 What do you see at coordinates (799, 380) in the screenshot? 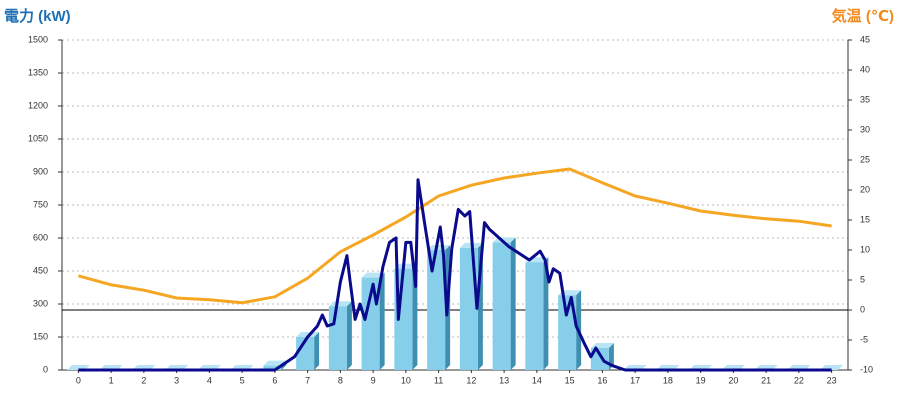
I see `x-tick-label: 22` at bounding box center [799, 380].